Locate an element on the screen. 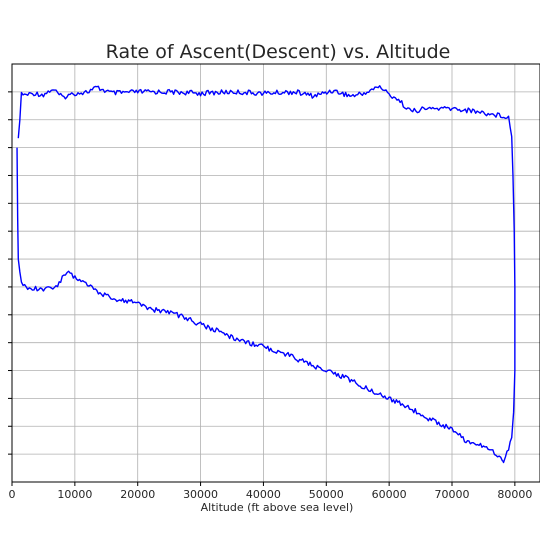 The width and height of the screenshot is (540, 540). x-tick-label: 0 is located at coordinates (12, 494).